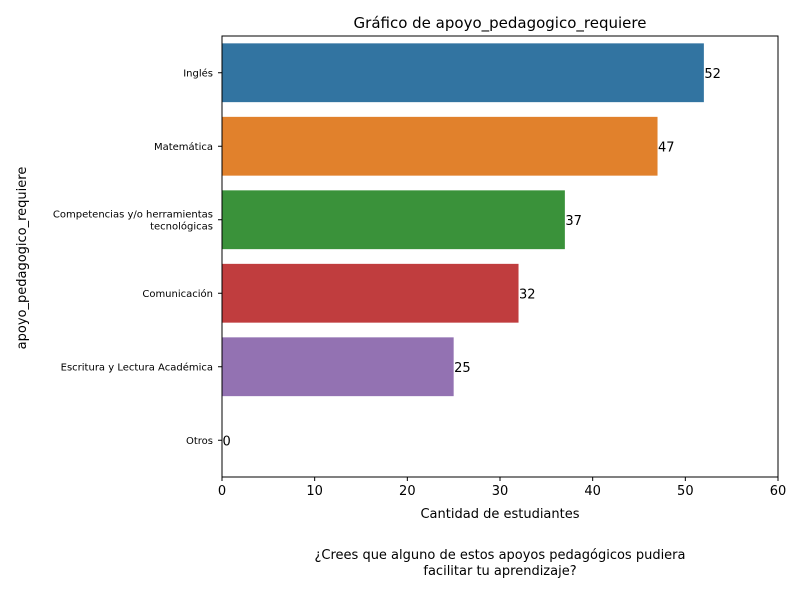  I want to click on value-label: 25, so click(462, 368).